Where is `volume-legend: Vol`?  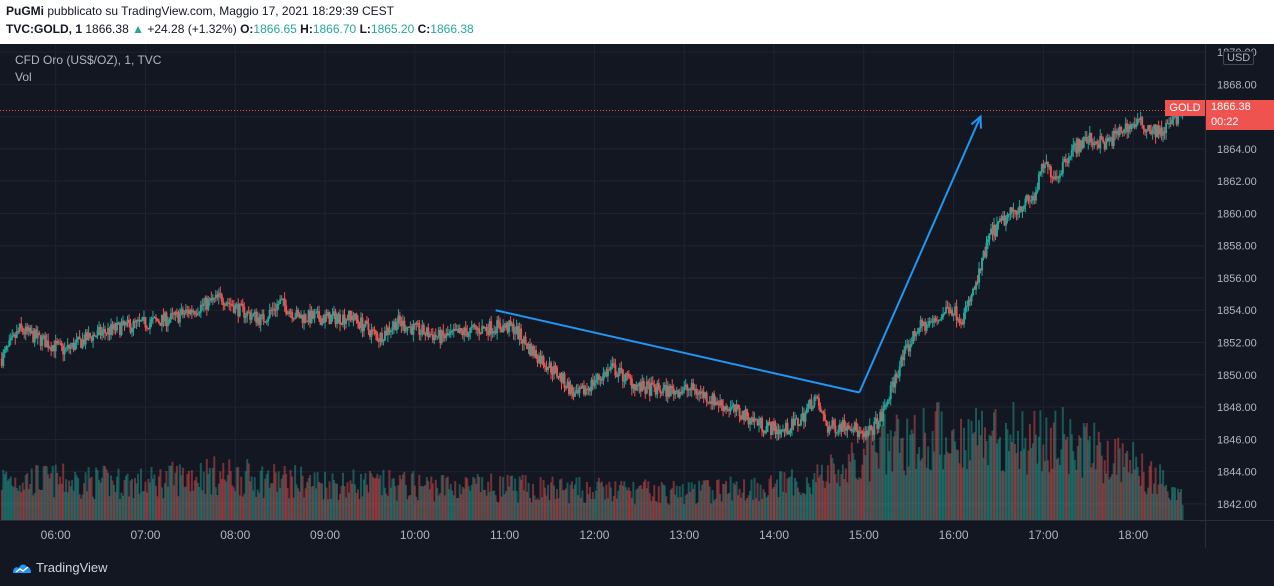 volume-legend: Vol is located at coordinates (23, 77).